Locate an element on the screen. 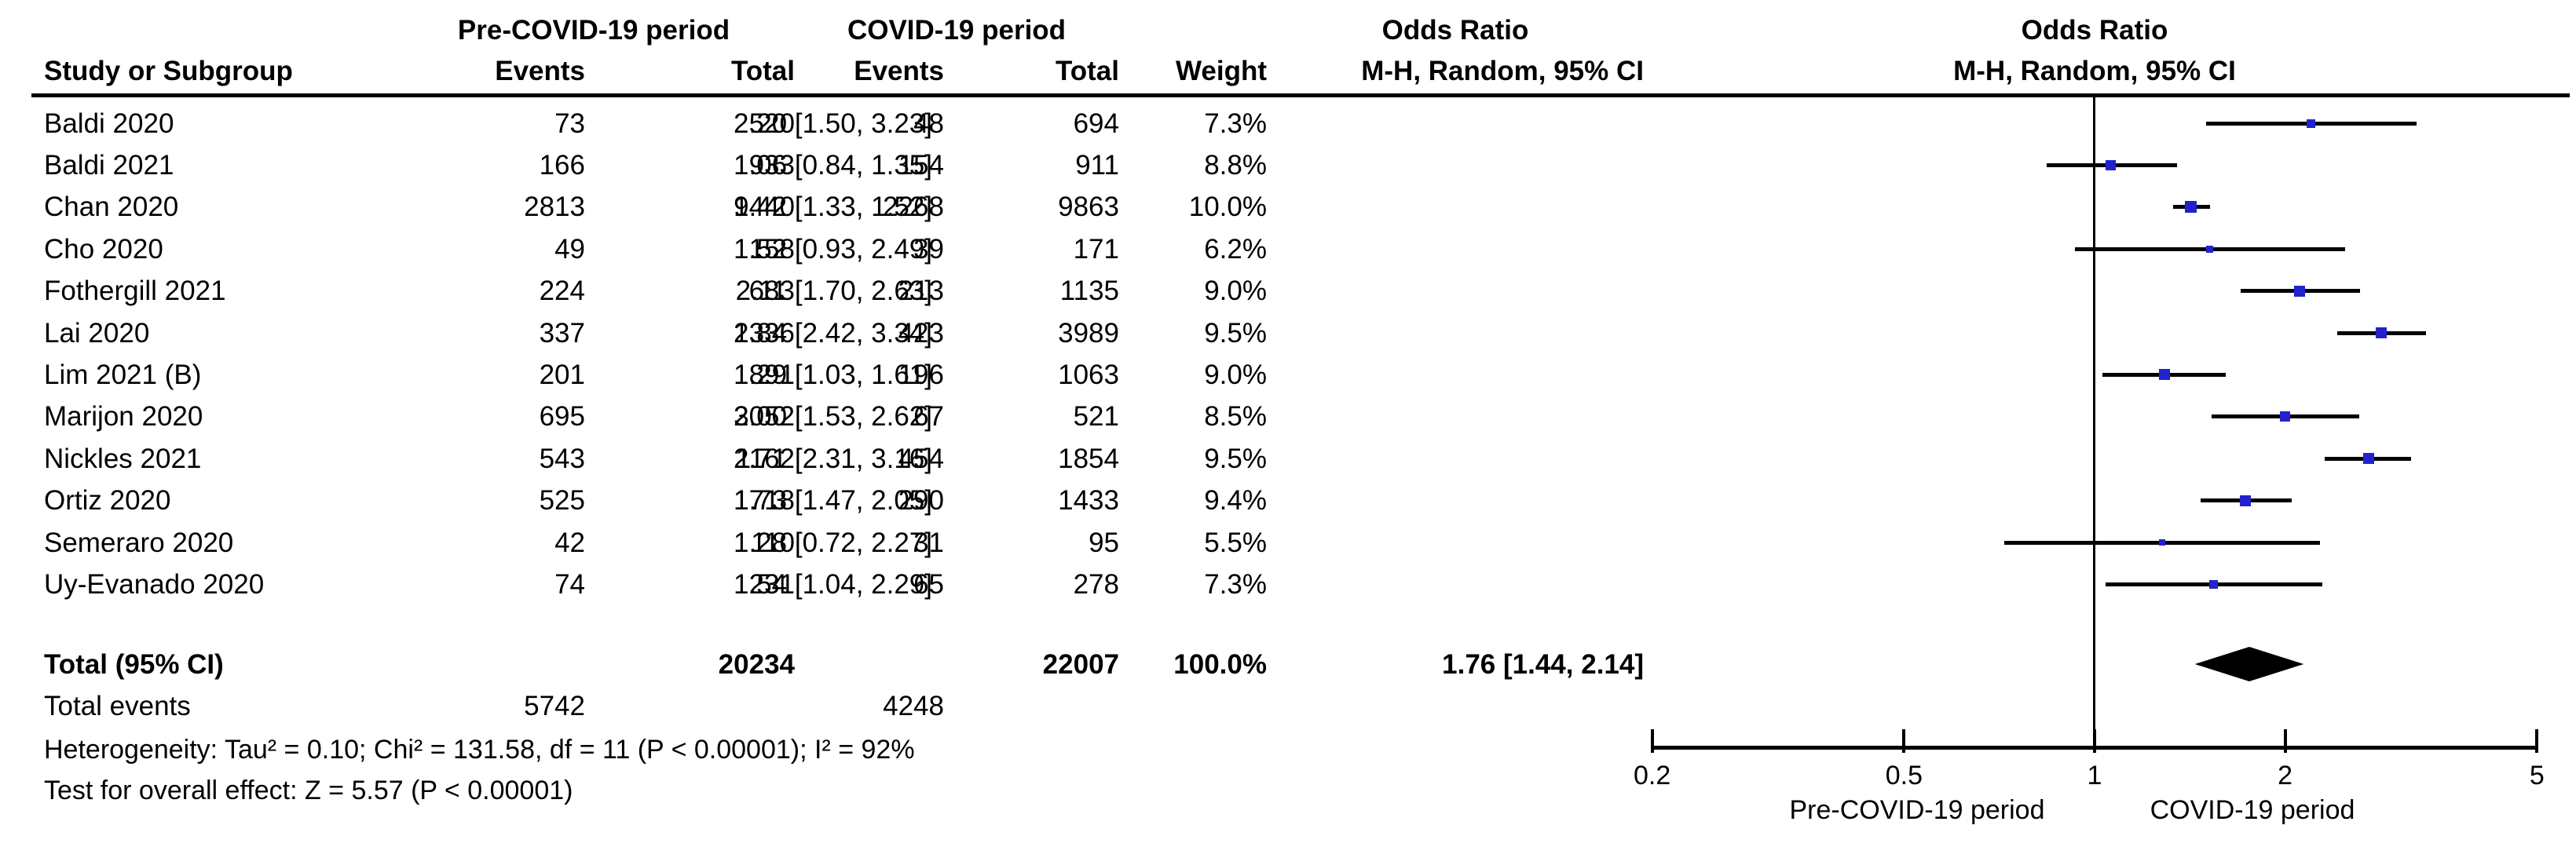 The image size is (2576, 847). pre-total: 891 is located at coordinates (771, 374).